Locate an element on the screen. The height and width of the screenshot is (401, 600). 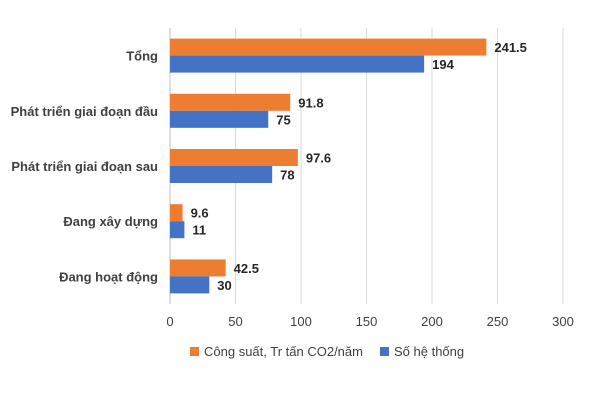
category-label-phat-trien-giai-doan-sau: Phát triển giai đoạn sau is located at coordinates (84, 166).